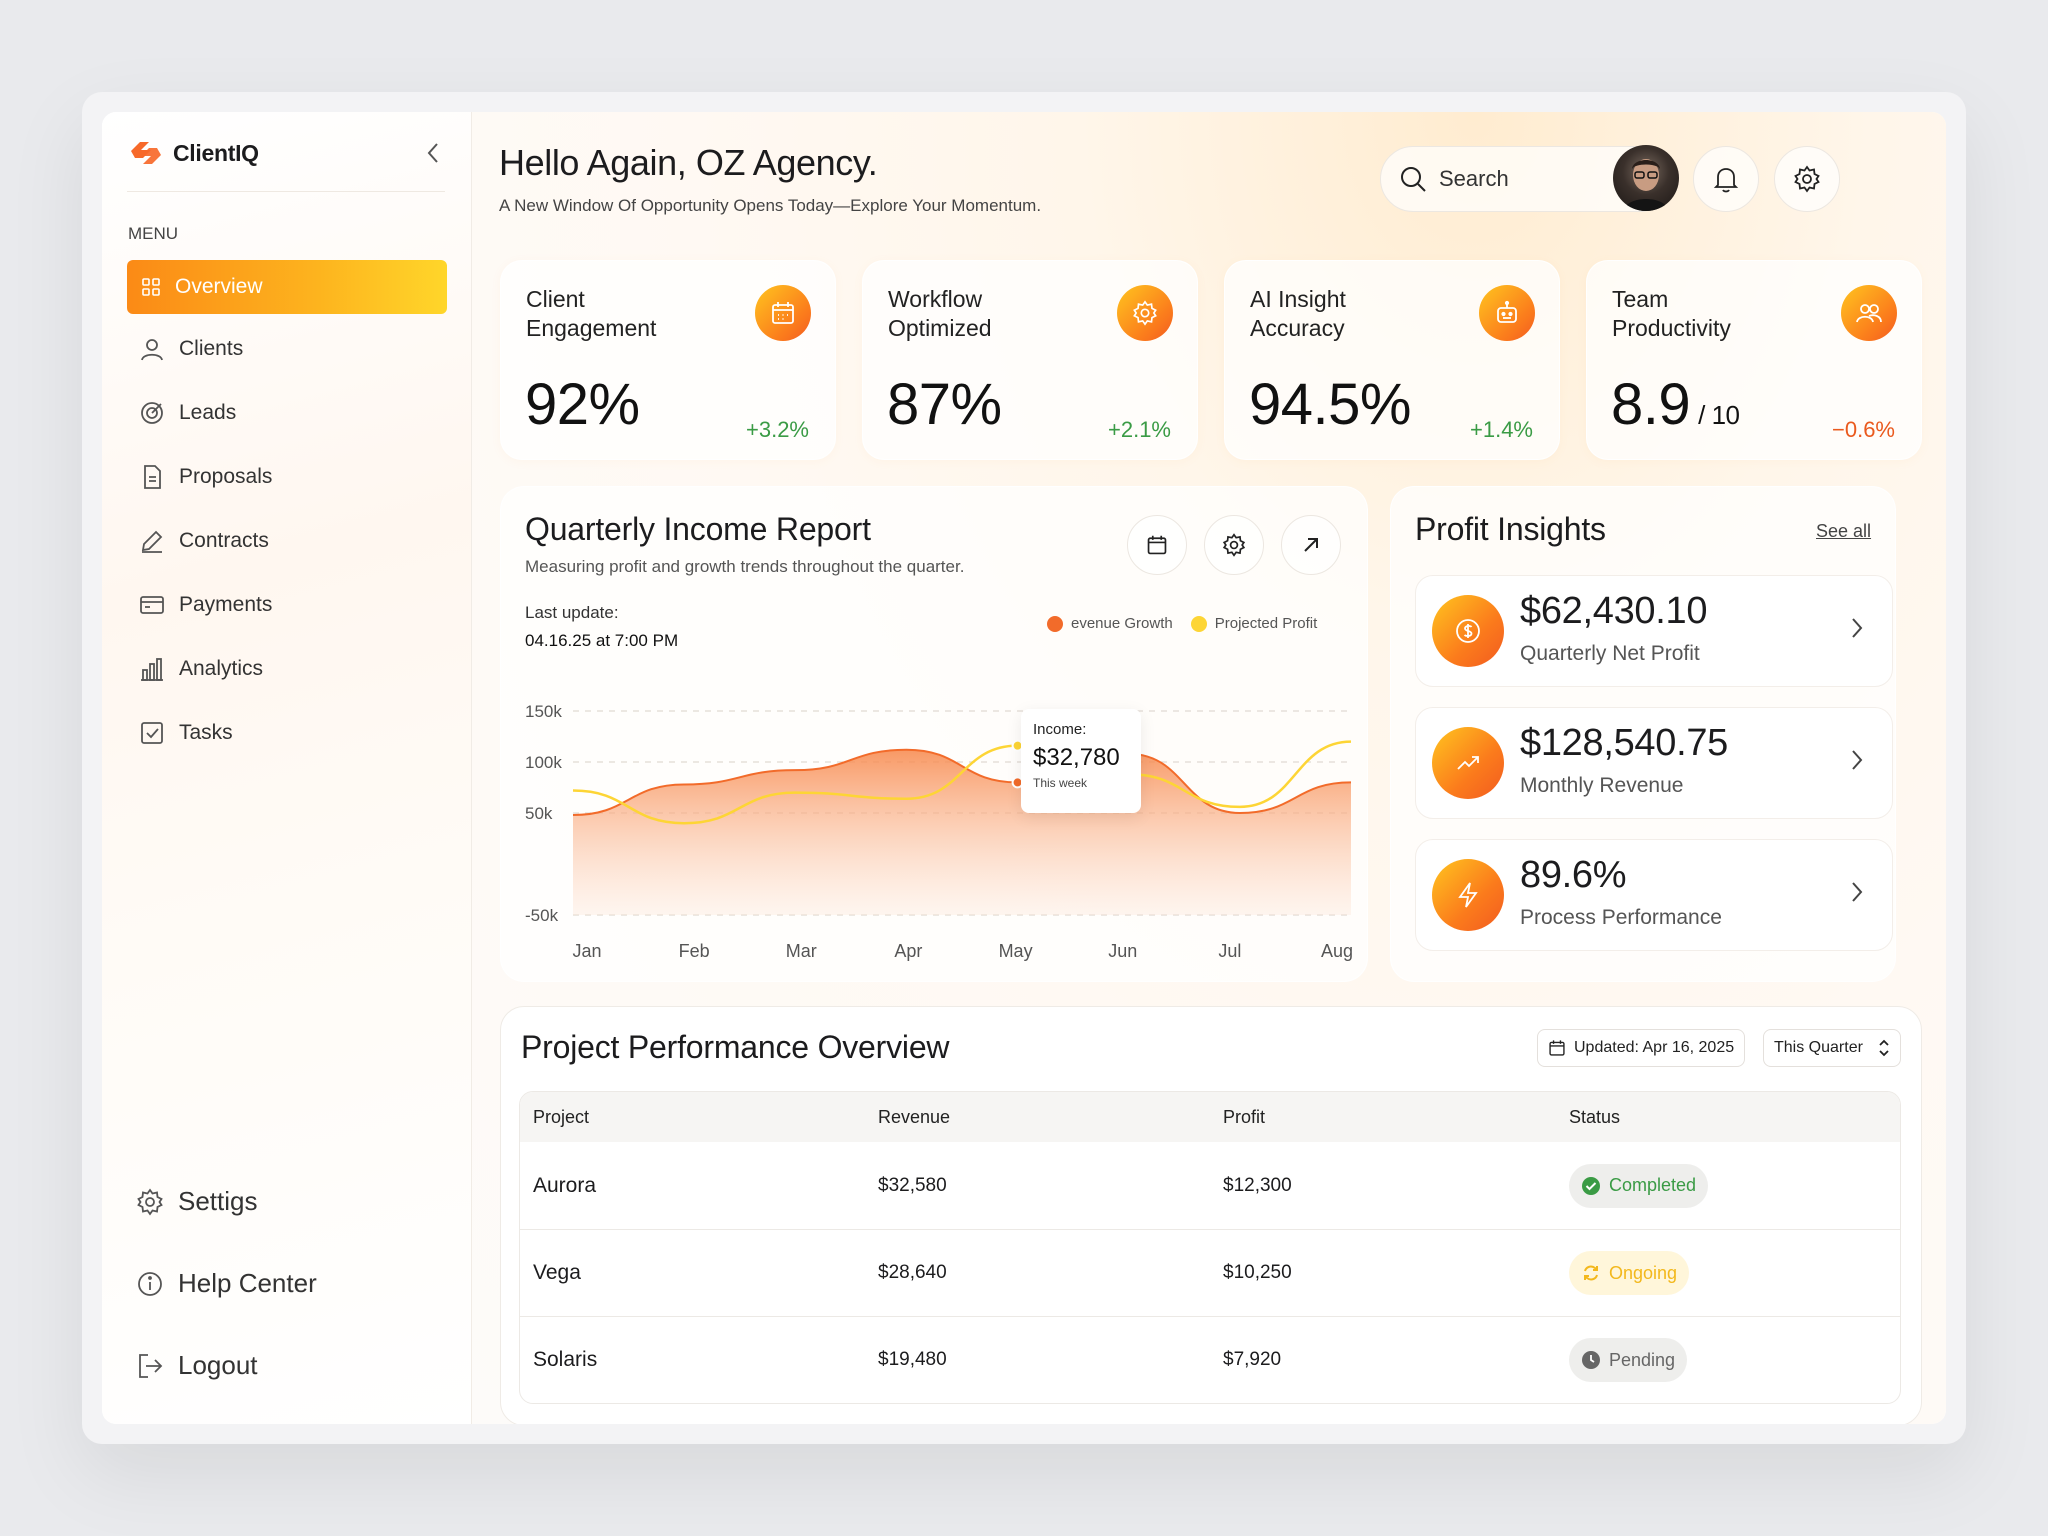 The image size is (2048, 1536). I want to click on stat-value: 94.5%, so click(1330, 404).